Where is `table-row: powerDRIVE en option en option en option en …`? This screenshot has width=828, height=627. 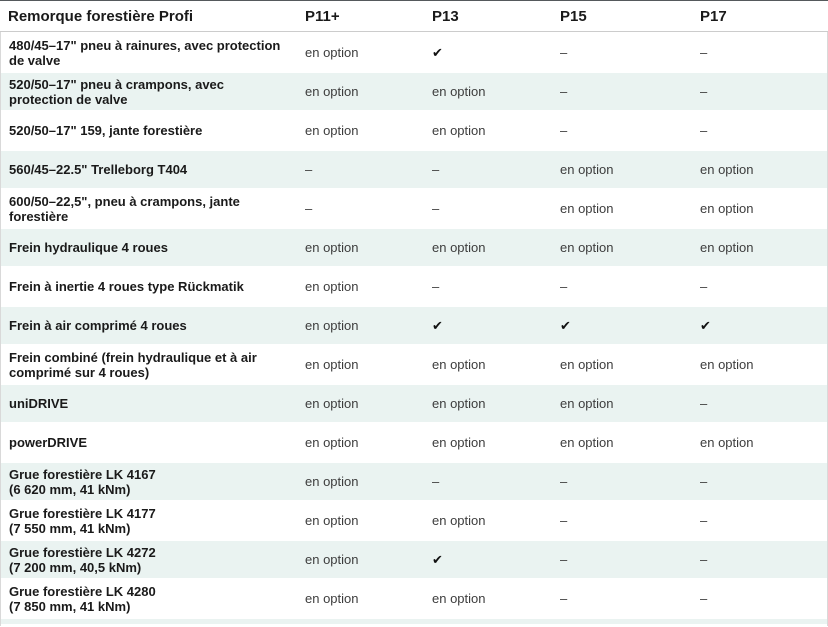
table-row: powerDRIVE en option en option en option en … is located at coordinates (414, 442).